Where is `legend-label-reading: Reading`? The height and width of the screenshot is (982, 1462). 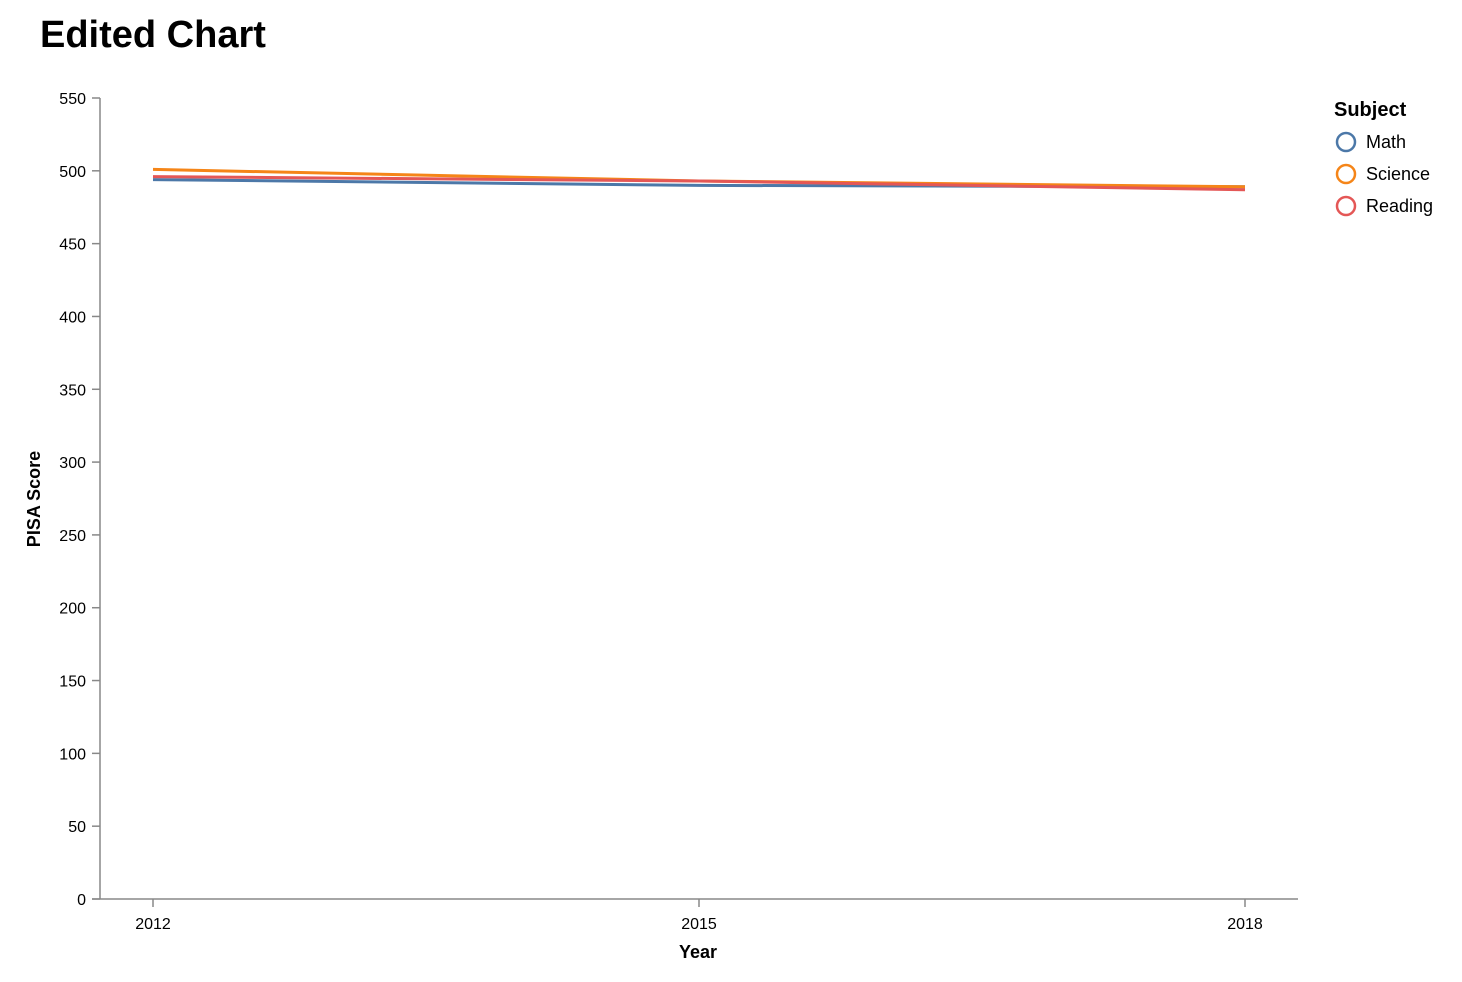 legend-label-reading: Reading is located at coordinates (1399, 206).